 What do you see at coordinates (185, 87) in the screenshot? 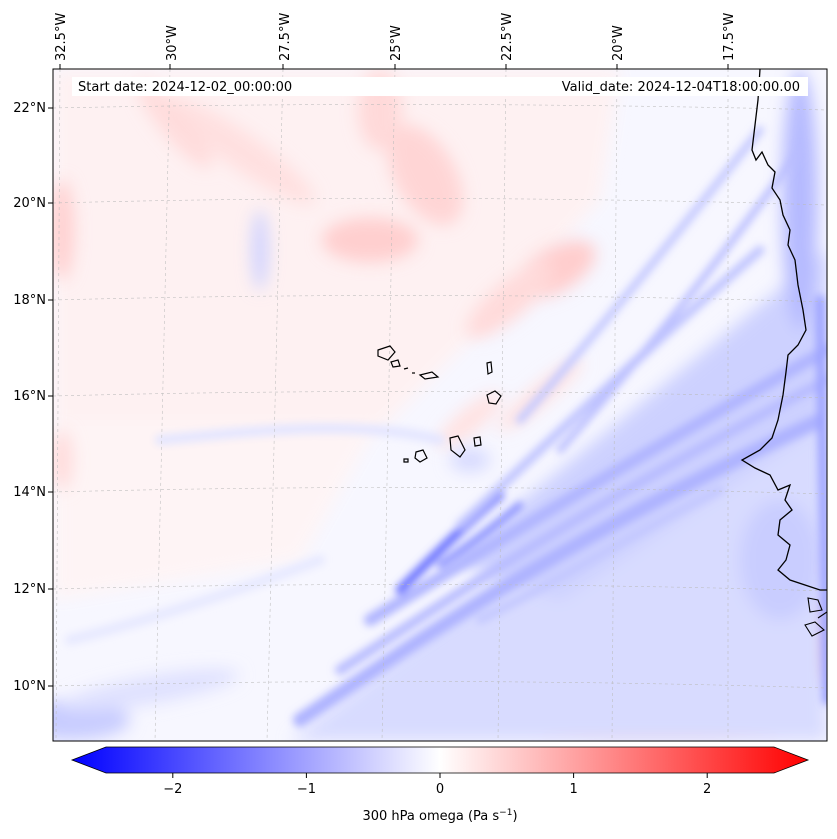
I see `start-date-label: Start date: 2024-12-02_00:00:00` at bounding box center [185, 87].